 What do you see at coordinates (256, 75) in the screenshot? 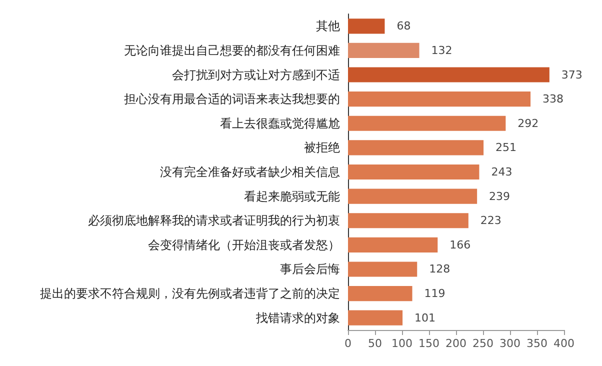
I see `y-tick-label: 会打扰到对方或让对方感到不适` at bounding box center [256, 75].